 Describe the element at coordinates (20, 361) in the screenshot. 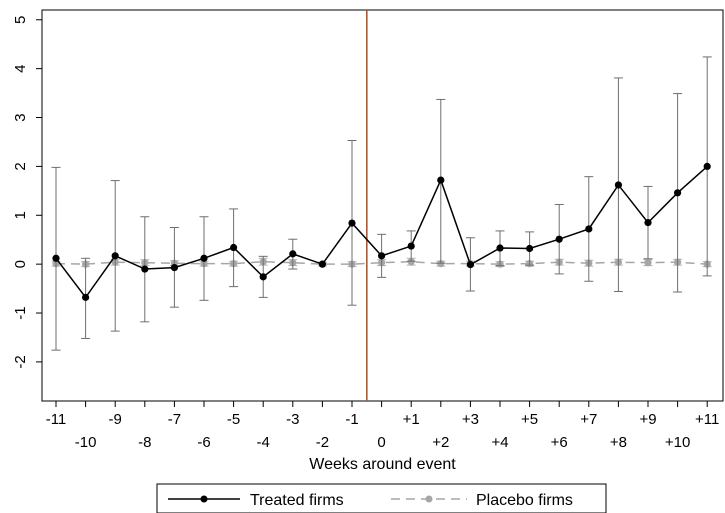

I see `y-tick-label: -2` at that location.